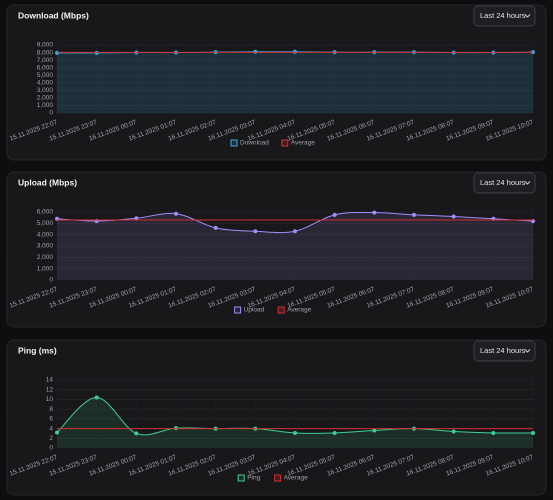 The width and height of the screenshot is (553, 500). Describe the element at coordinates (50, 389) in the screenshot. I see `y-tick-label: 12` at that location.